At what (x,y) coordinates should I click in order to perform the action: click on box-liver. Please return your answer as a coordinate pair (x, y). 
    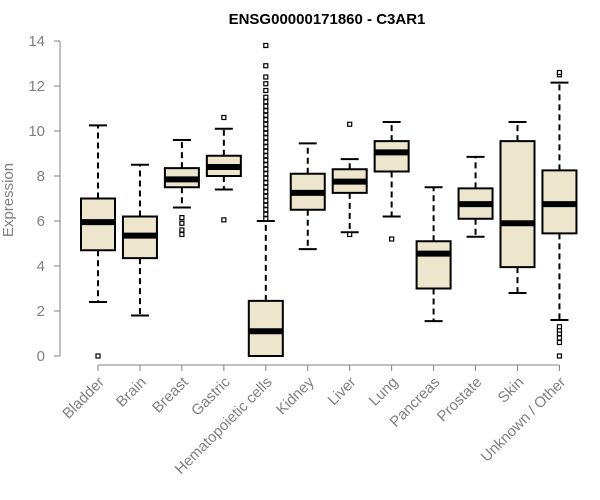
    Looking at the image, I should click on (349, 179).